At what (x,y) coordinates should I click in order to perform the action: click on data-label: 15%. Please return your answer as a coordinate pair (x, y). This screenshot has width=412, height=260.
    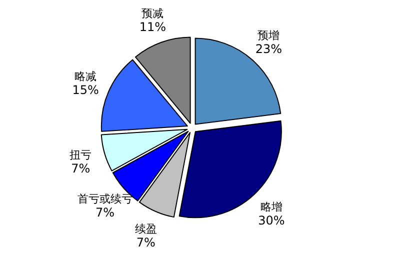
    Looking at the image, I should click on (85, 89).